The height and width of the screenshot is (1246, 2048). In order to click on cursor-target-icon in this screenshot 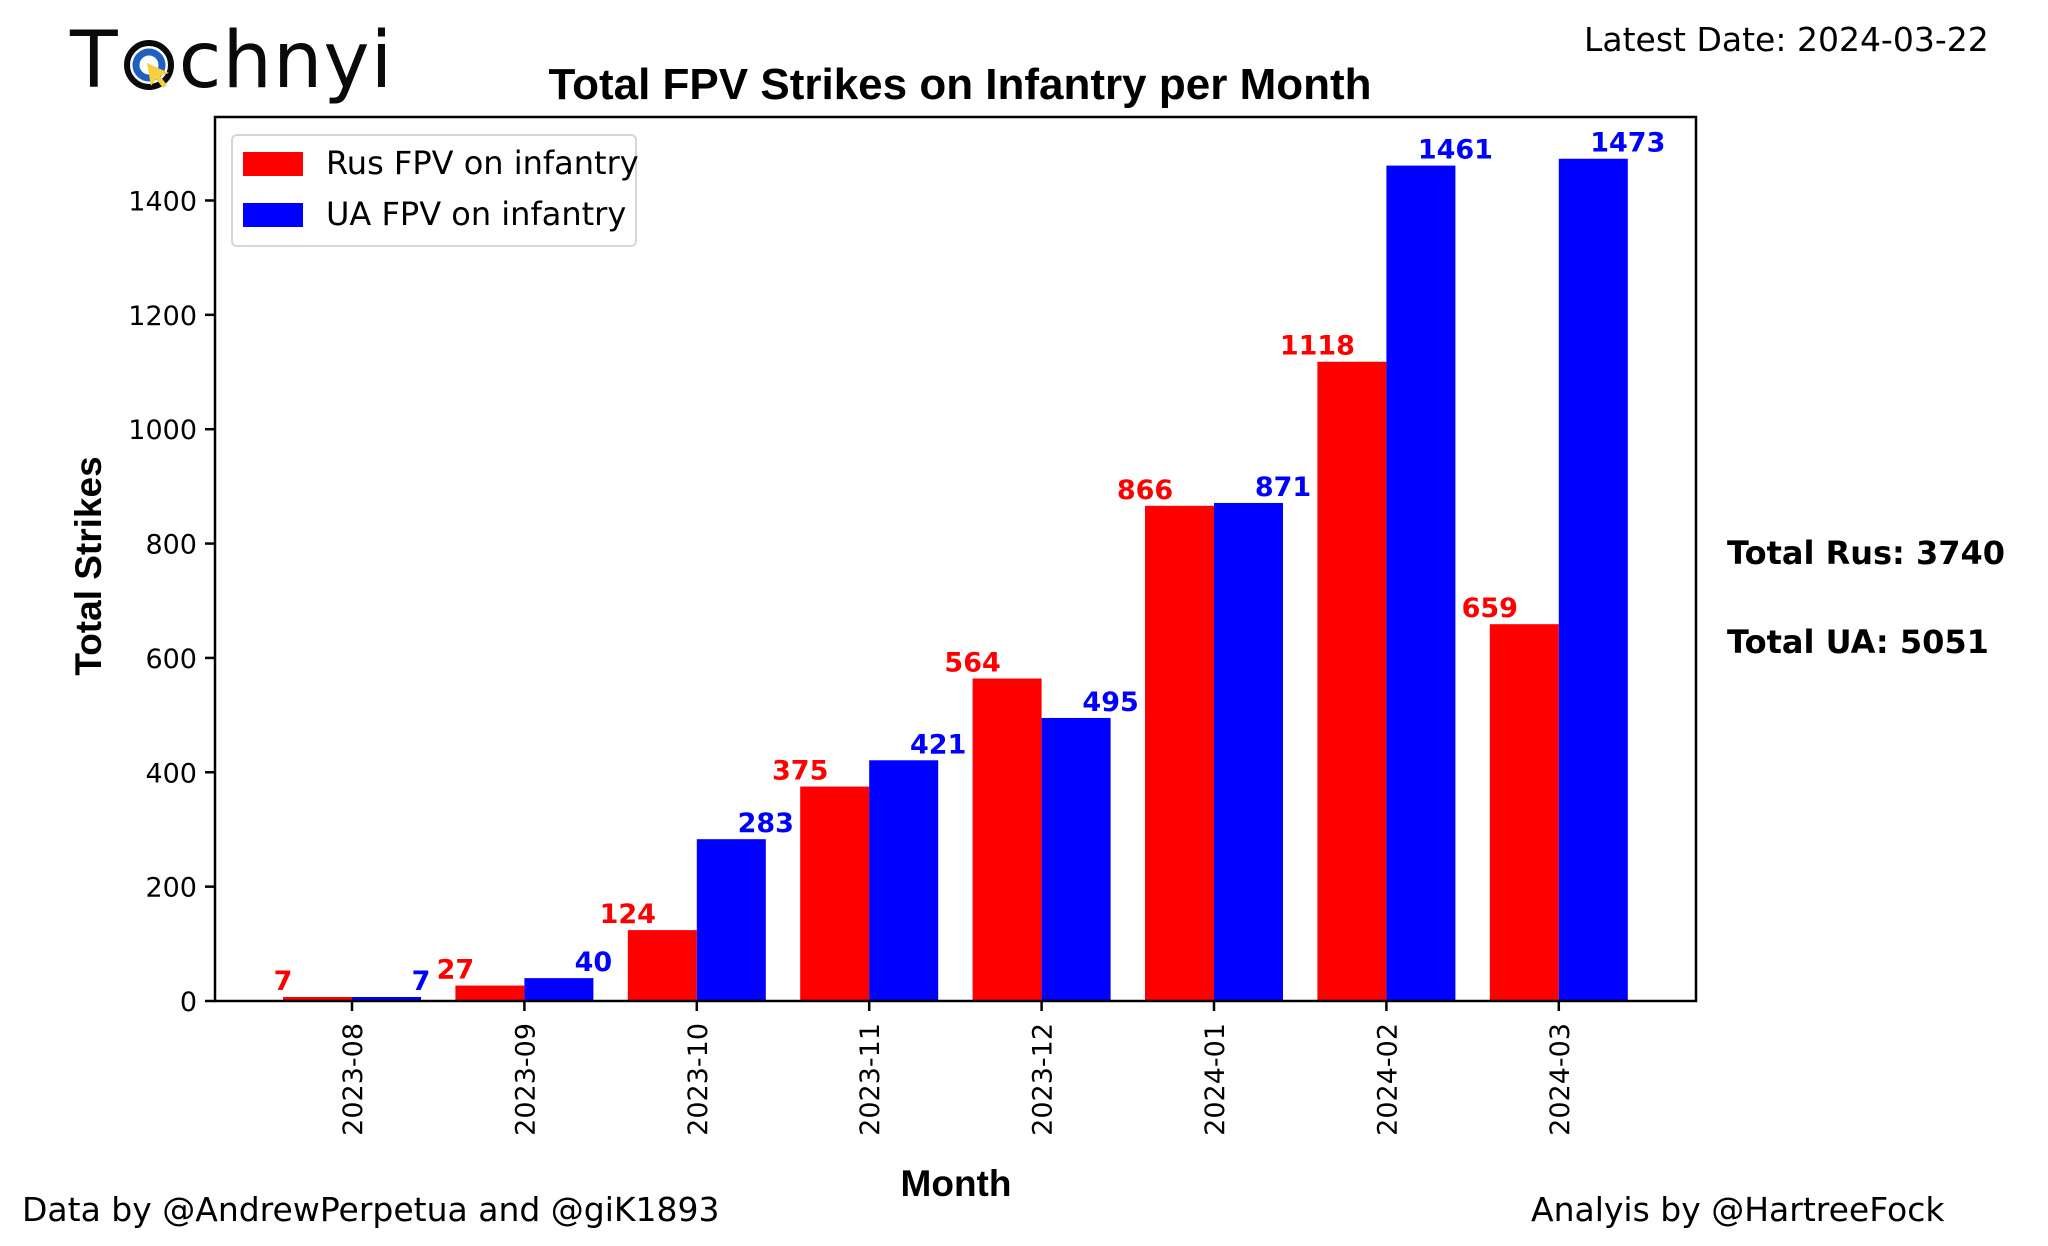, I will do `click(149, 58)`.